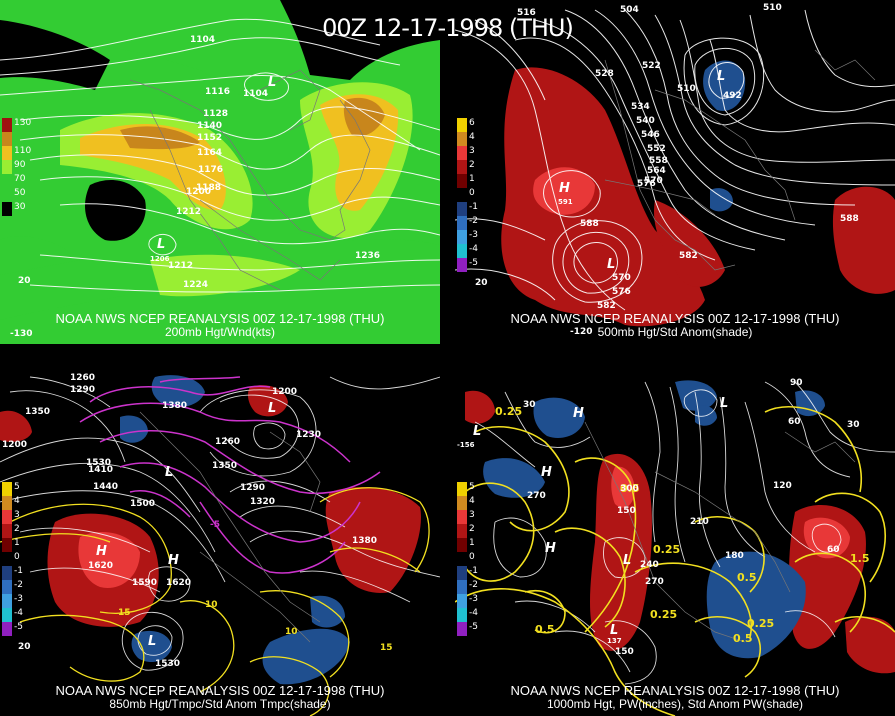  What do you see at coordinates (195, 285) in the screenshot?
I see `height-label: 1224` at bounding box center [195, 285].